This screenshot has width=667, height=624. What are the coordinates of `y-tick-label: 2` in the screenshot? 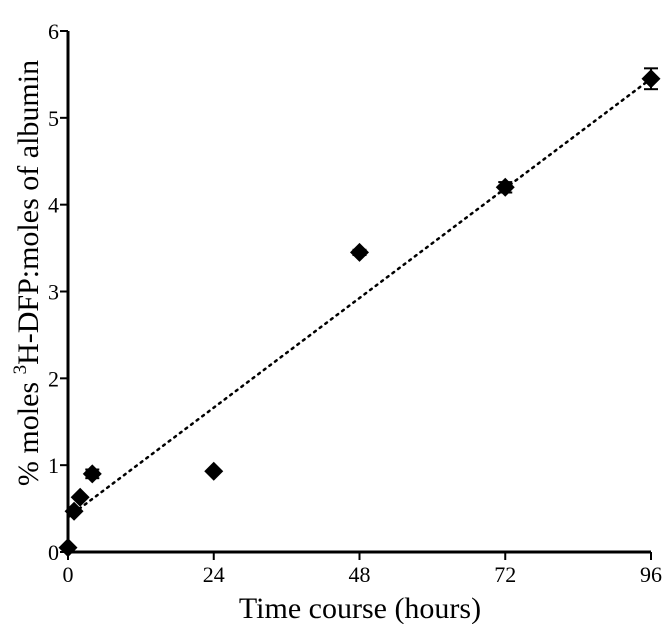 It's located at (53, 378).